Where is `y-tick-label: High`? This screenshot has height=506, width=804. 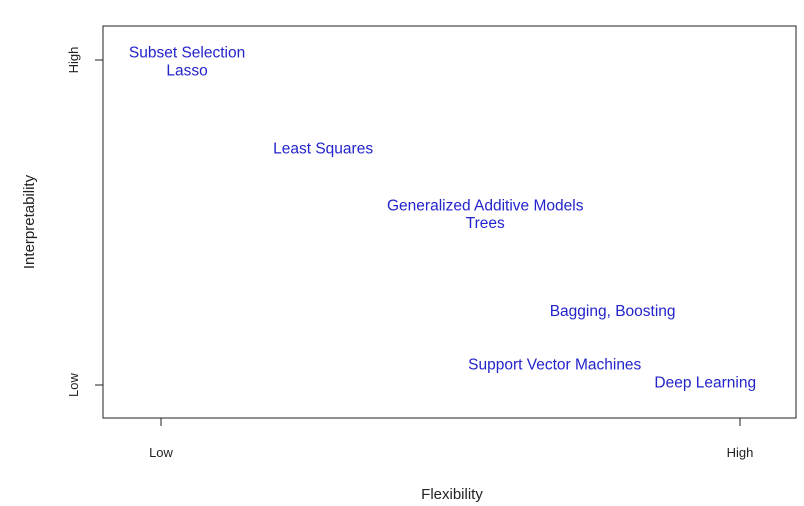 y-tick-label: High is located at coordinates (73, 60).